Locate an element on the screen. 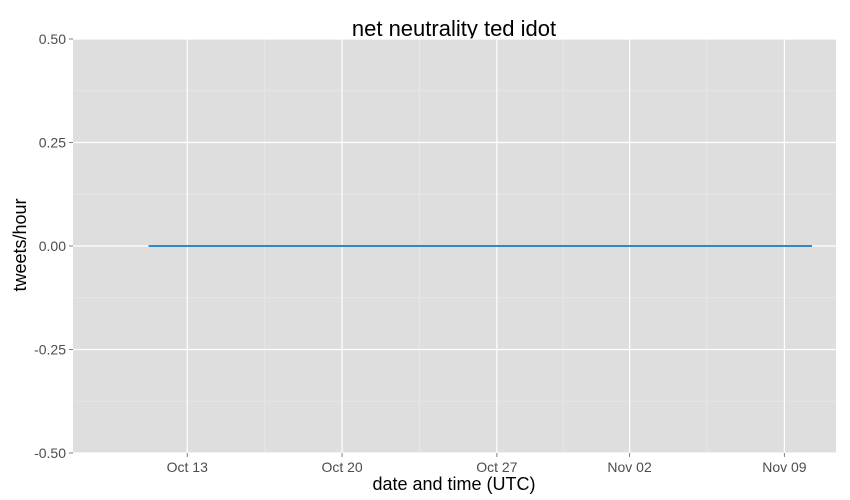 The width and height of the screenshot is (850, 500). x-axis: Oct 13 Oct 20 Oct 27 Nov 02 Nov 09 is located at coordinates (487, 464).